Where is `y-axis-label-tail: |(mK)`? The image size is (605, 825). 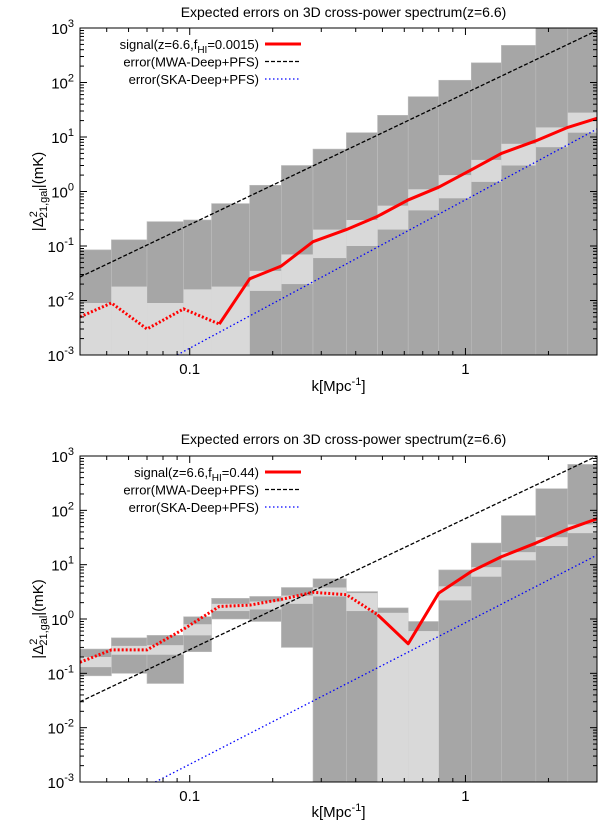 y-axis-label-tail: |(mK) is located at coordinates (38, 170).